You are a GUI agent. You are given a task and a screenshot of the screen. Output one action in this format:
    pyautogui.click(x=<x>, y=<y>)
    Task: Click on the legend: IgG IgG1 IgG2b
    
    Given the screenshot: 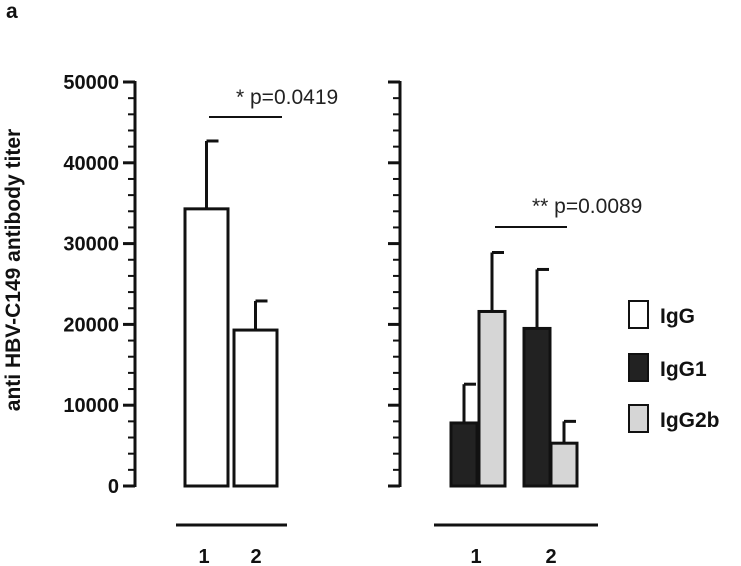 What is the action you would take?
    pyautogui.click(x=674, y=366)
    